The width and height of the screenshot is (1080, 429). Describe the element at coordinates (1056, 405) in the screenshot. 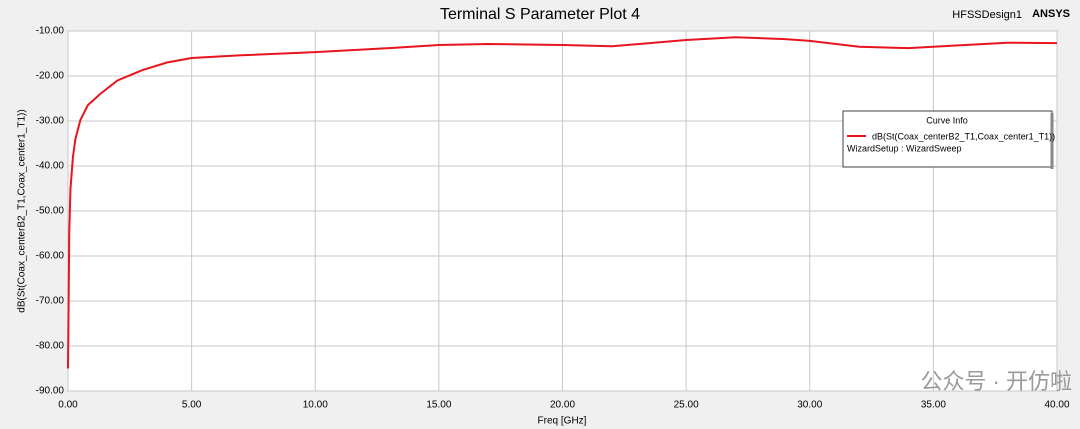

I see `x-tick-label: 40.00` at that location.